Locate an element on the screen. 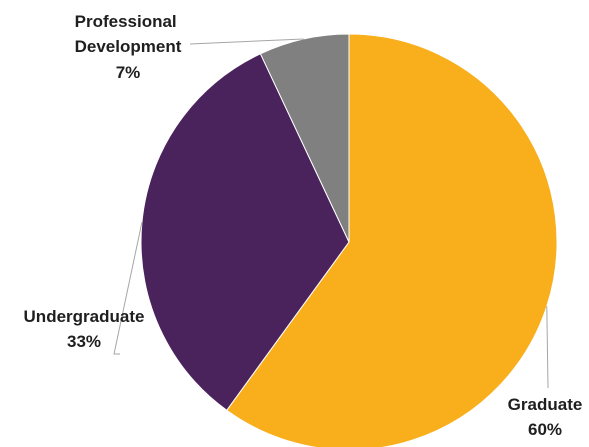  leader-line-undergraduate is located at coordinates (128, 288).